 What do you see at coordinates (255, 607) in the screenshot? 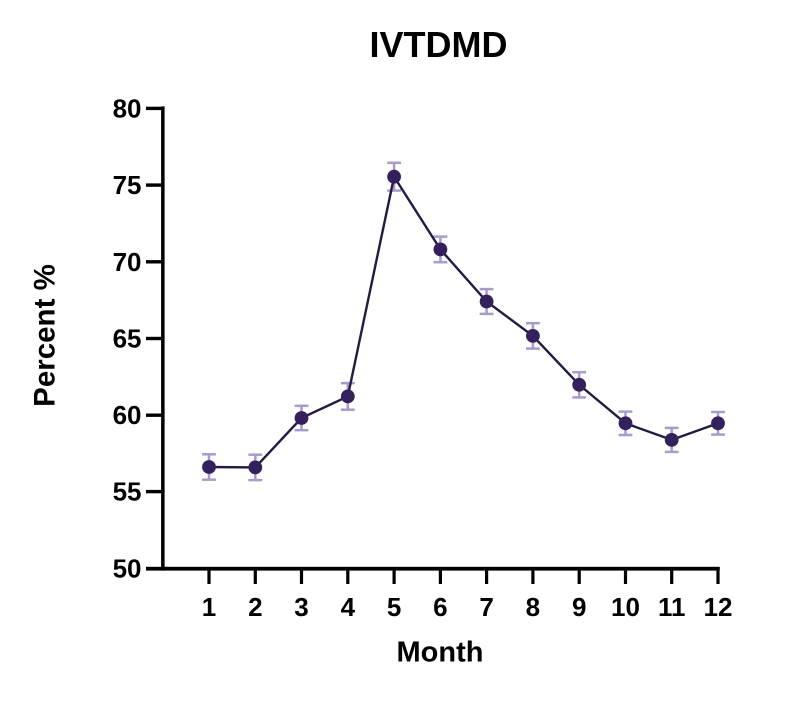
I see `svg-text: 2` at bounding box center [255, 607].